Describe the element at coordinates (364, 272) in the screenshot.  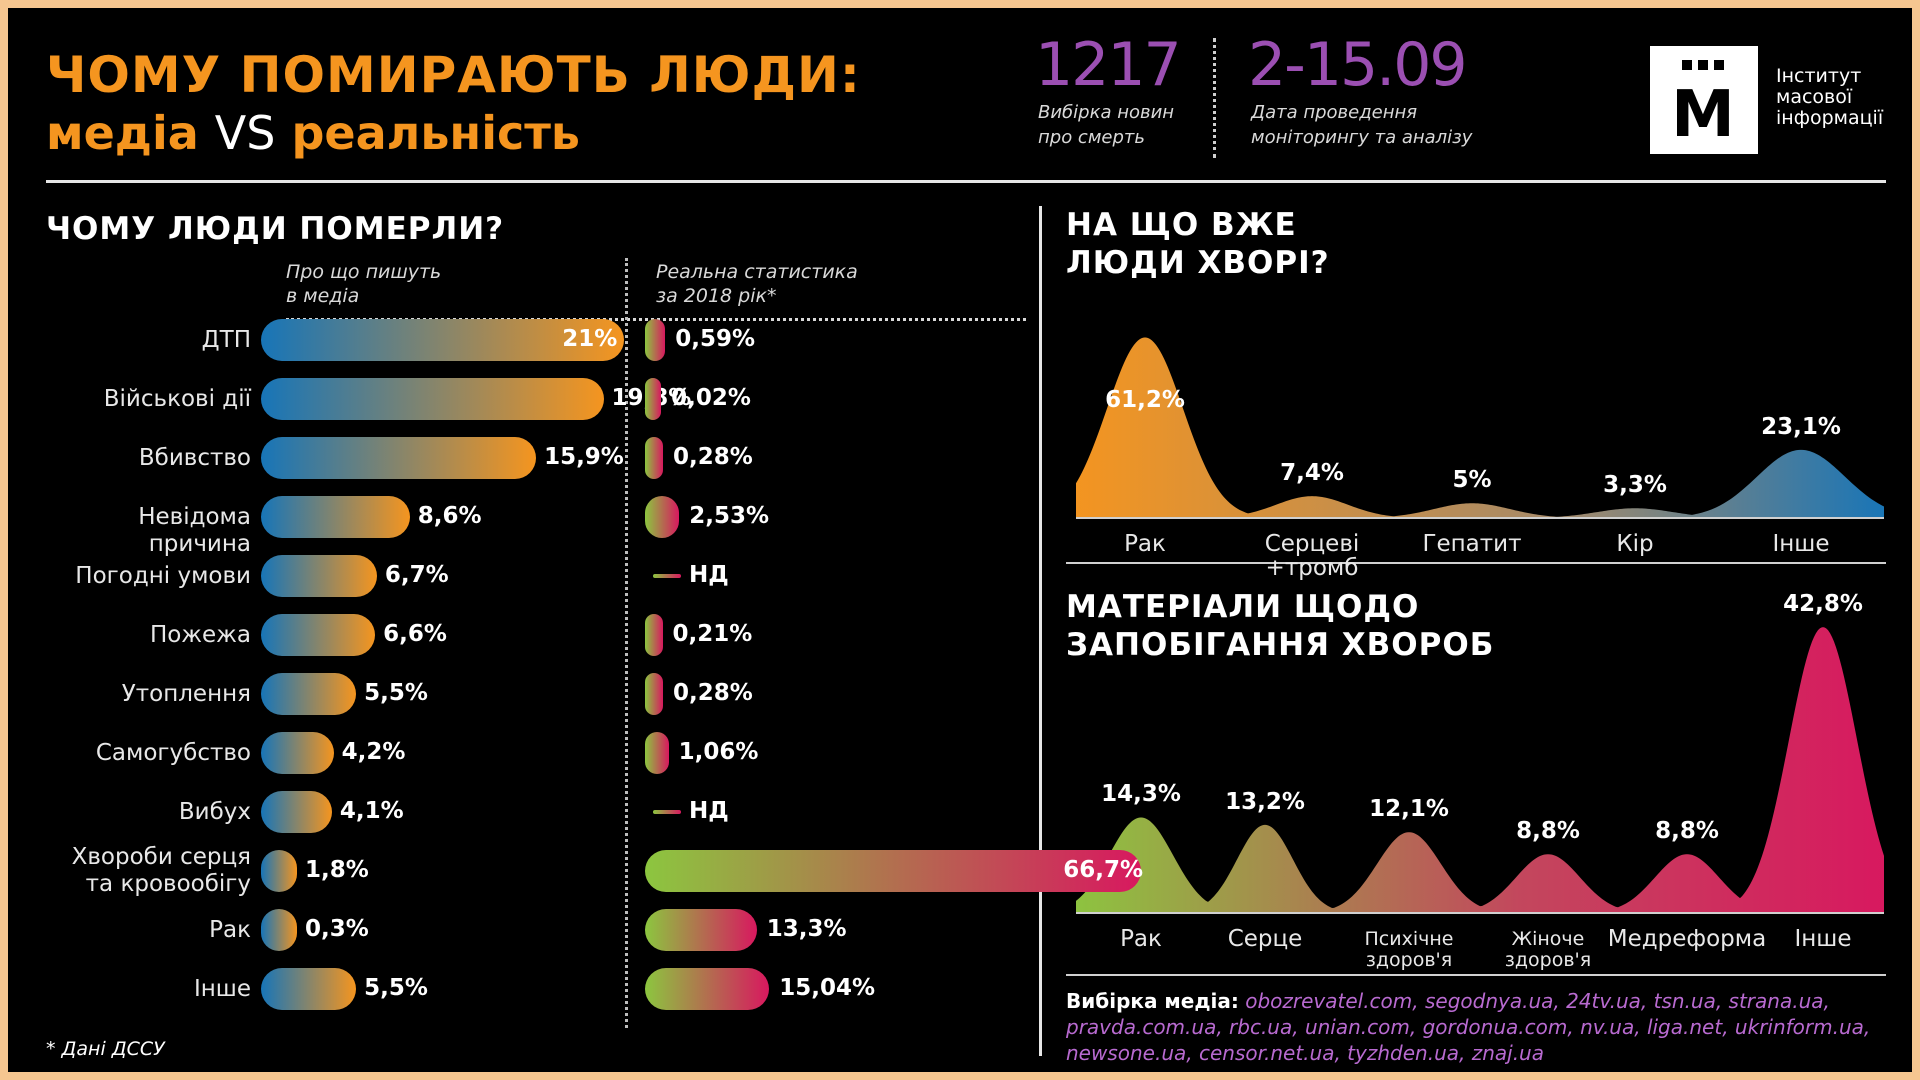
I see `media-head-line1: Про що пишуть` at that location.